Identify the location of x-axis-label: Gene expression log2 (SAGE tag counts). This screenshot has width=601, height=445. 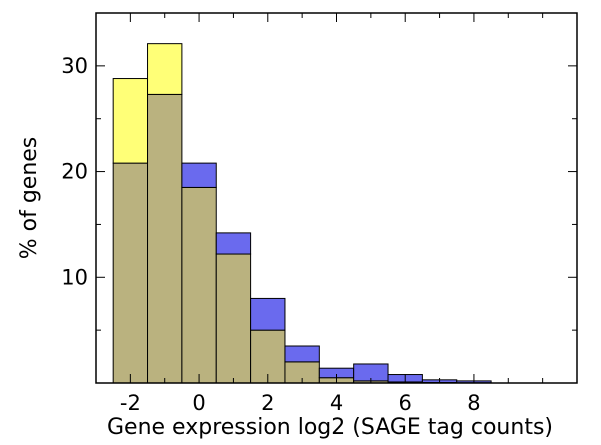
(330, 427).